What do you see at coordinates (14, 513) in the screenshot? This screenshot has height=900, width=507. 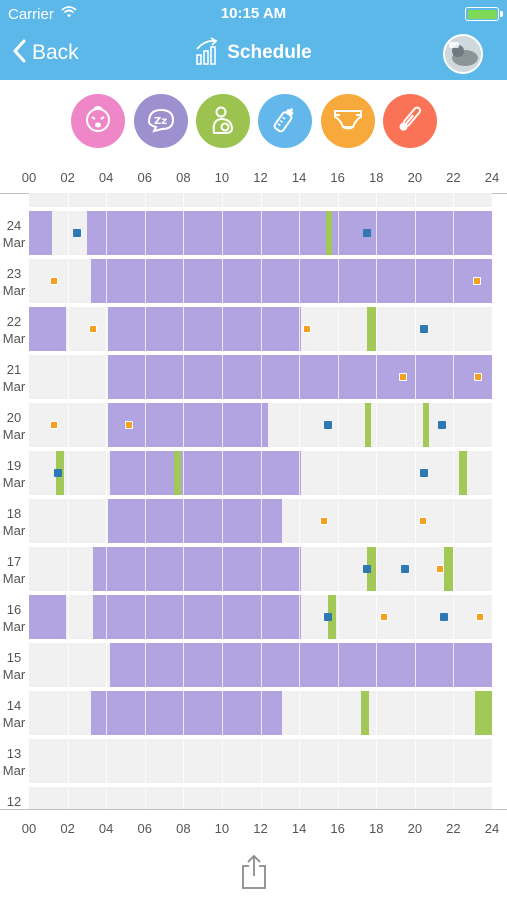 I see `day-number: 18` at bounding box center [14, 513].